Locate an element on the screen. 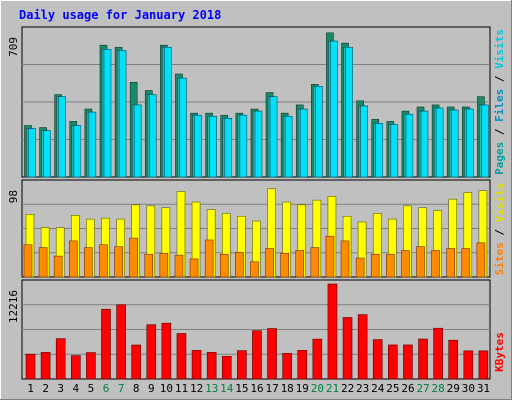  legend-kbytes: KBytes is located at coordinates (499, 352).